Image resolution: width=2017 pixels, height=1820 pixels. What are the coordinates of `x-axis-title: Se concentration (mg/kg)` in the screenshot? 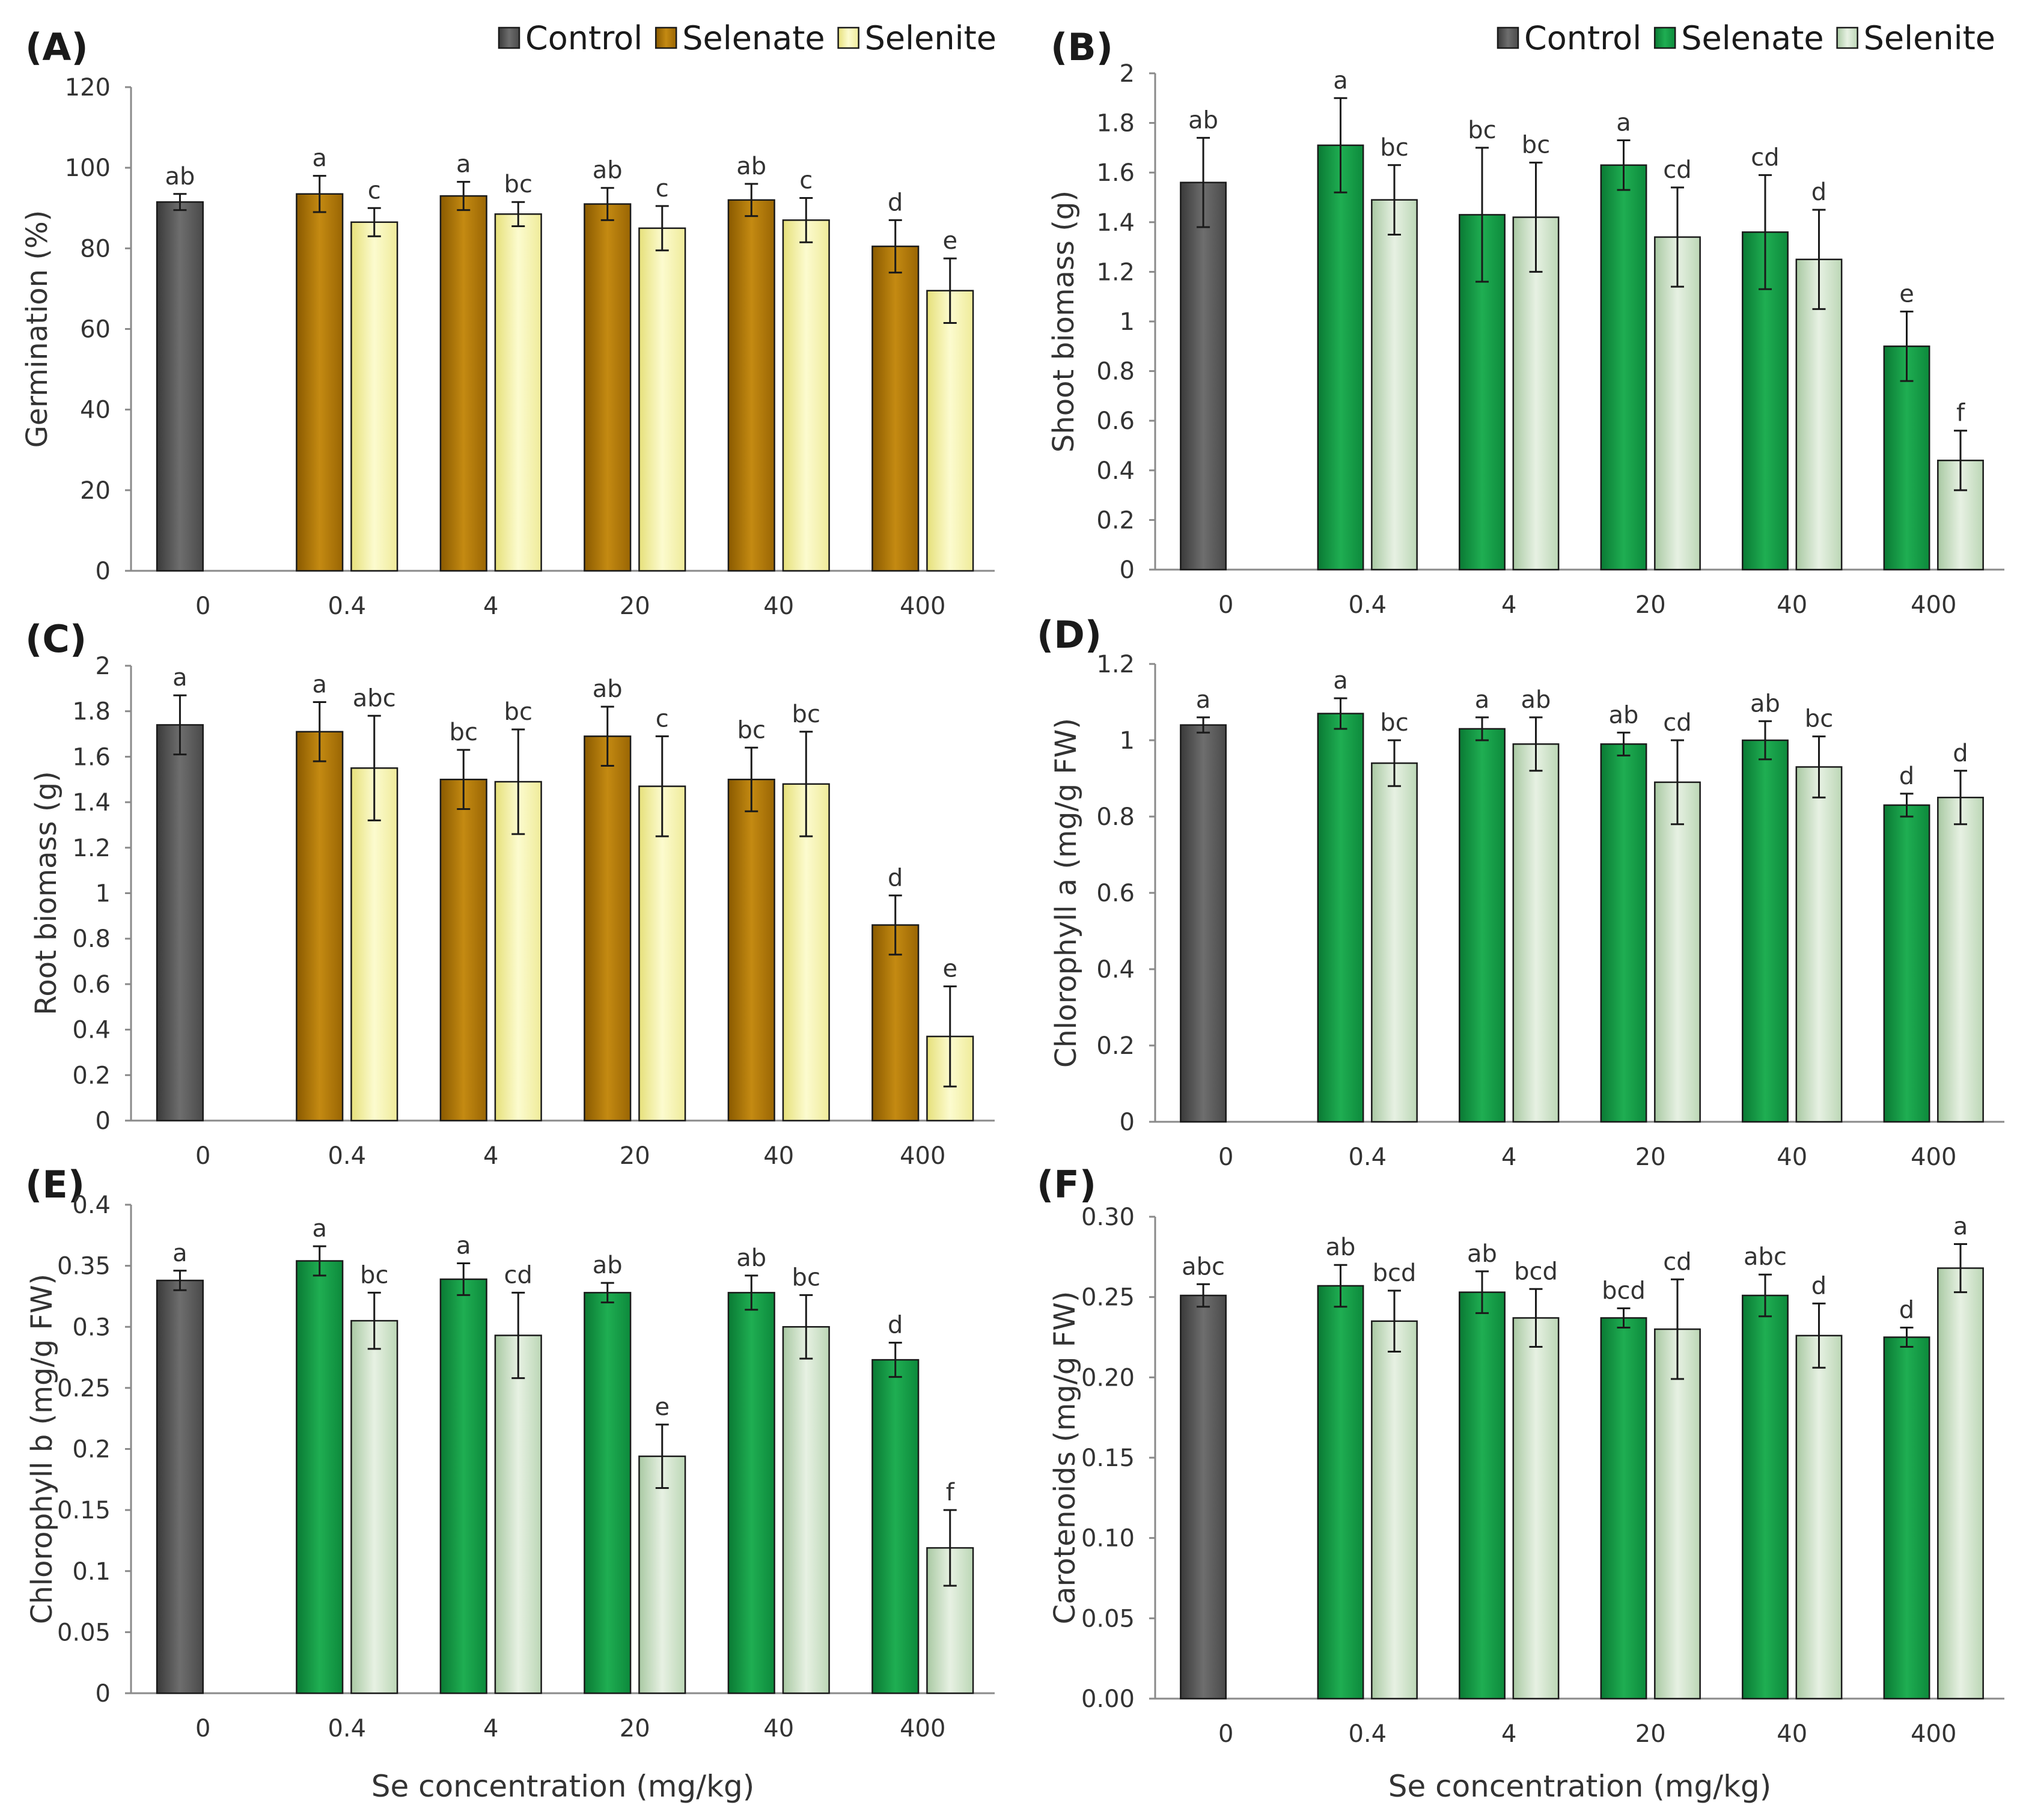 It's located at (1580, 1787).